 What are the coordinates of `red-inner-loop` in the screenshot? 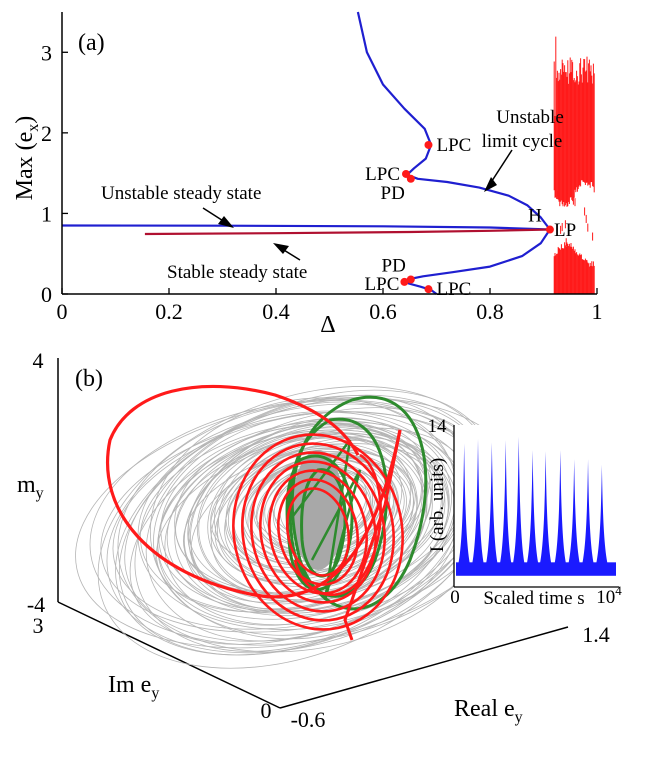 It's located at (318, 532).